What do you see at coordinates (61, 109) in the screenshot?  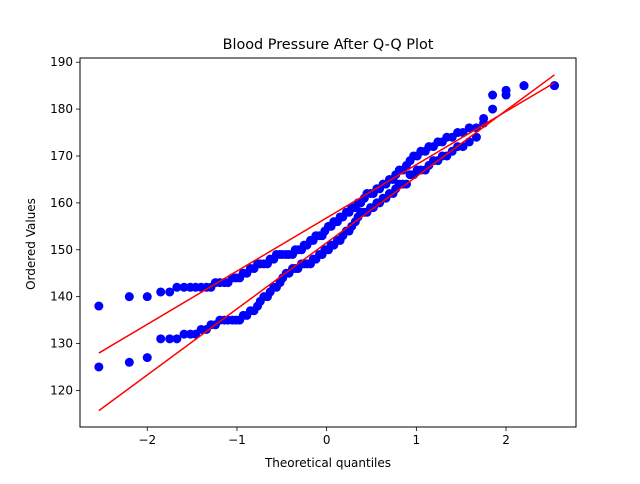 I see `y-tick-label: 180` at bounding box center [61, 109].